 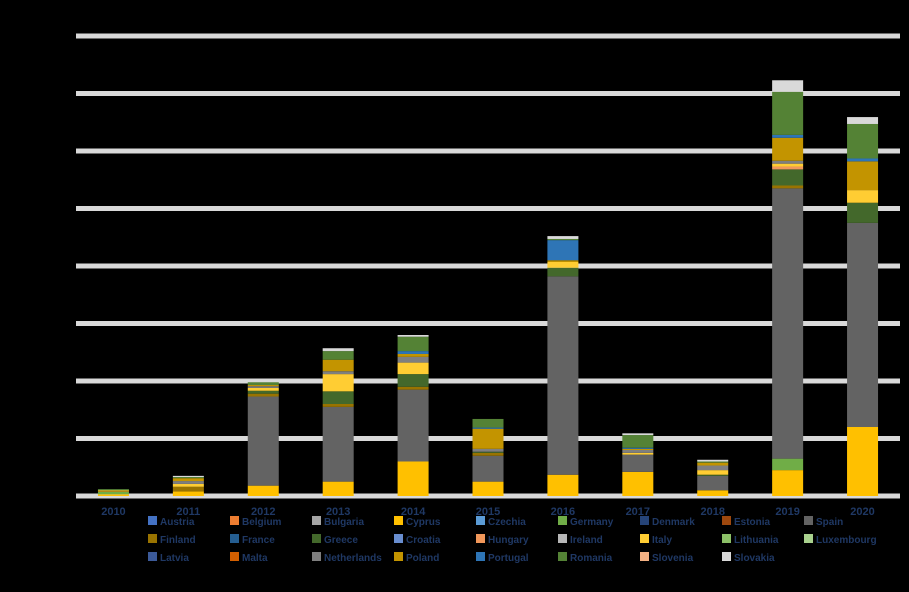 What do you see at coordinates (344, 522) in the screenshot?
I see `legend-label: Bulgaria` at bounding box center [344, 522].